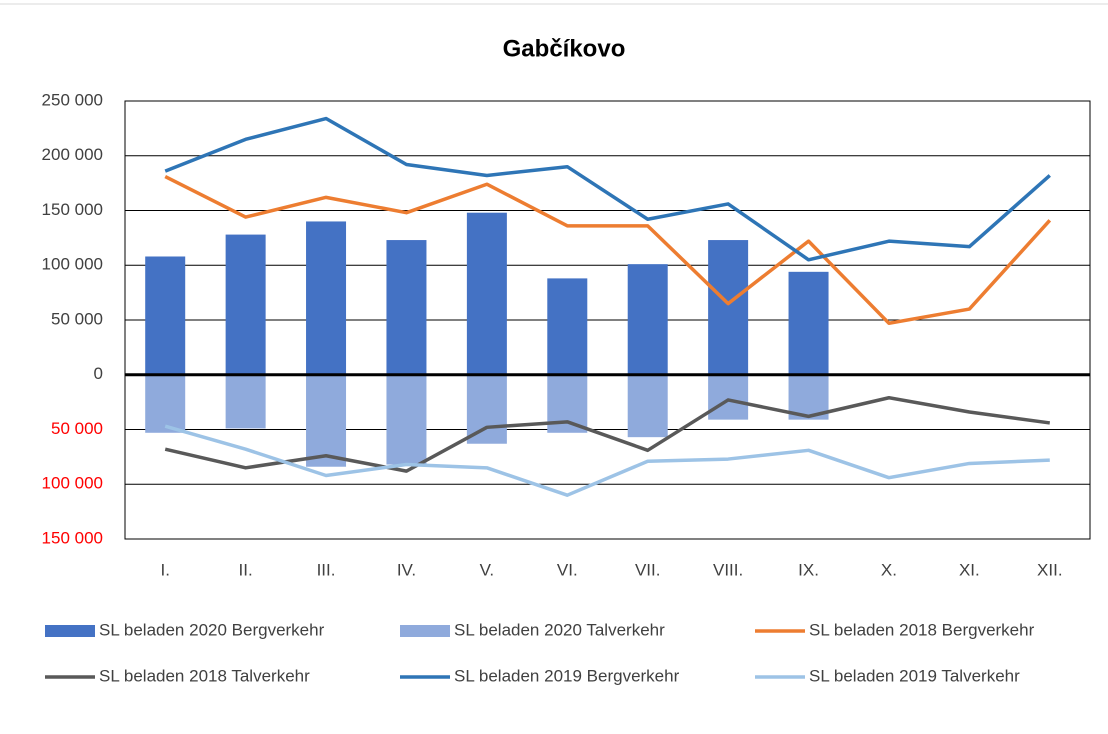 Image resolution: width=1108 pixels, height=734 pixels. What do you see at coordinates (98, 373) in the screenshot?
I see `y-tick-label: 0` at bounding box center [98, 373].